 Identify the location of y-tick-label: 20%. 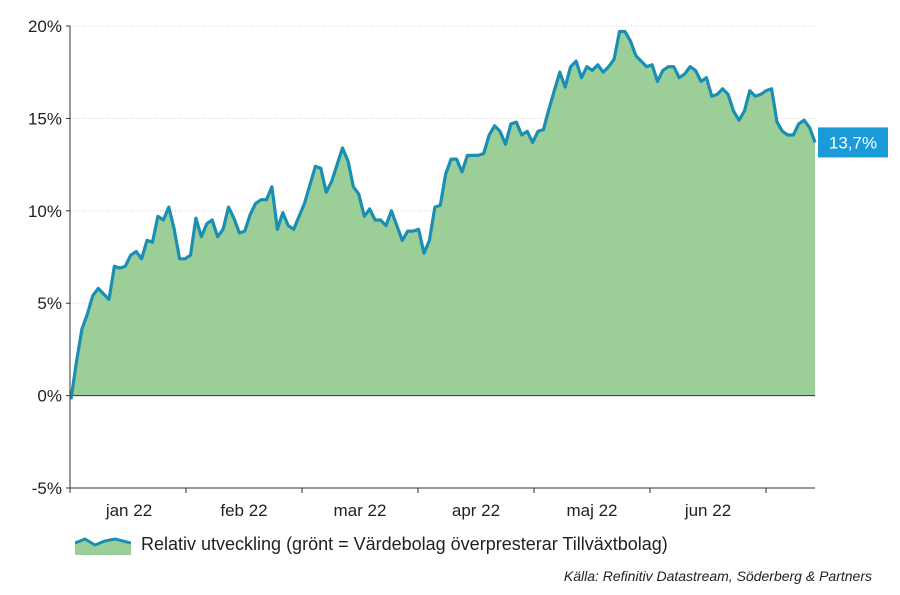
(45, 26).